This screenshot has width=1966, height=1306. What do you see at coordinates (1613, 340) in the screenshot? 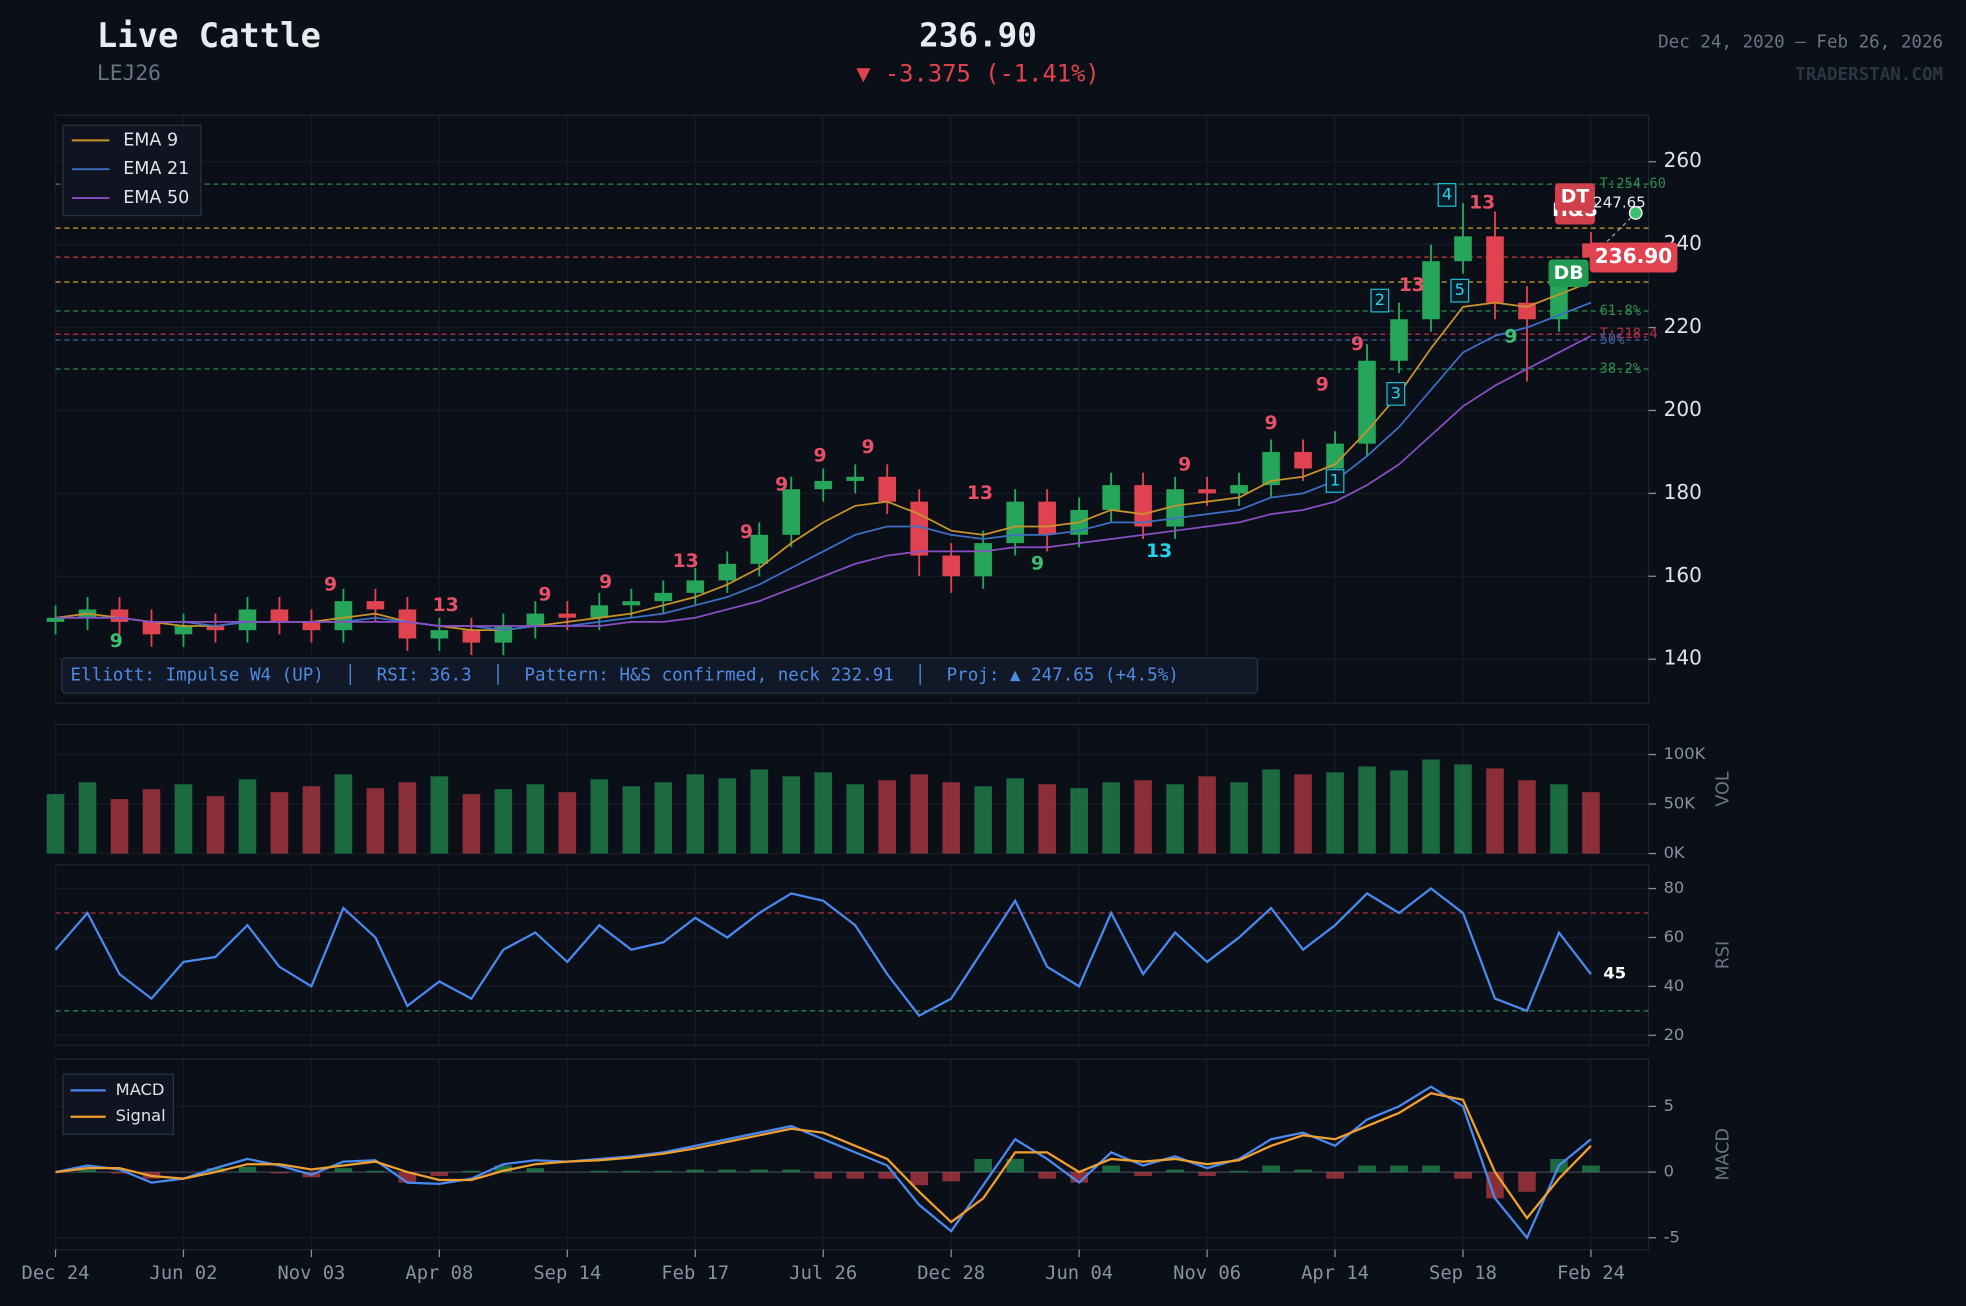
I see `level-label: 50%` at bounding box center [1613, 340].